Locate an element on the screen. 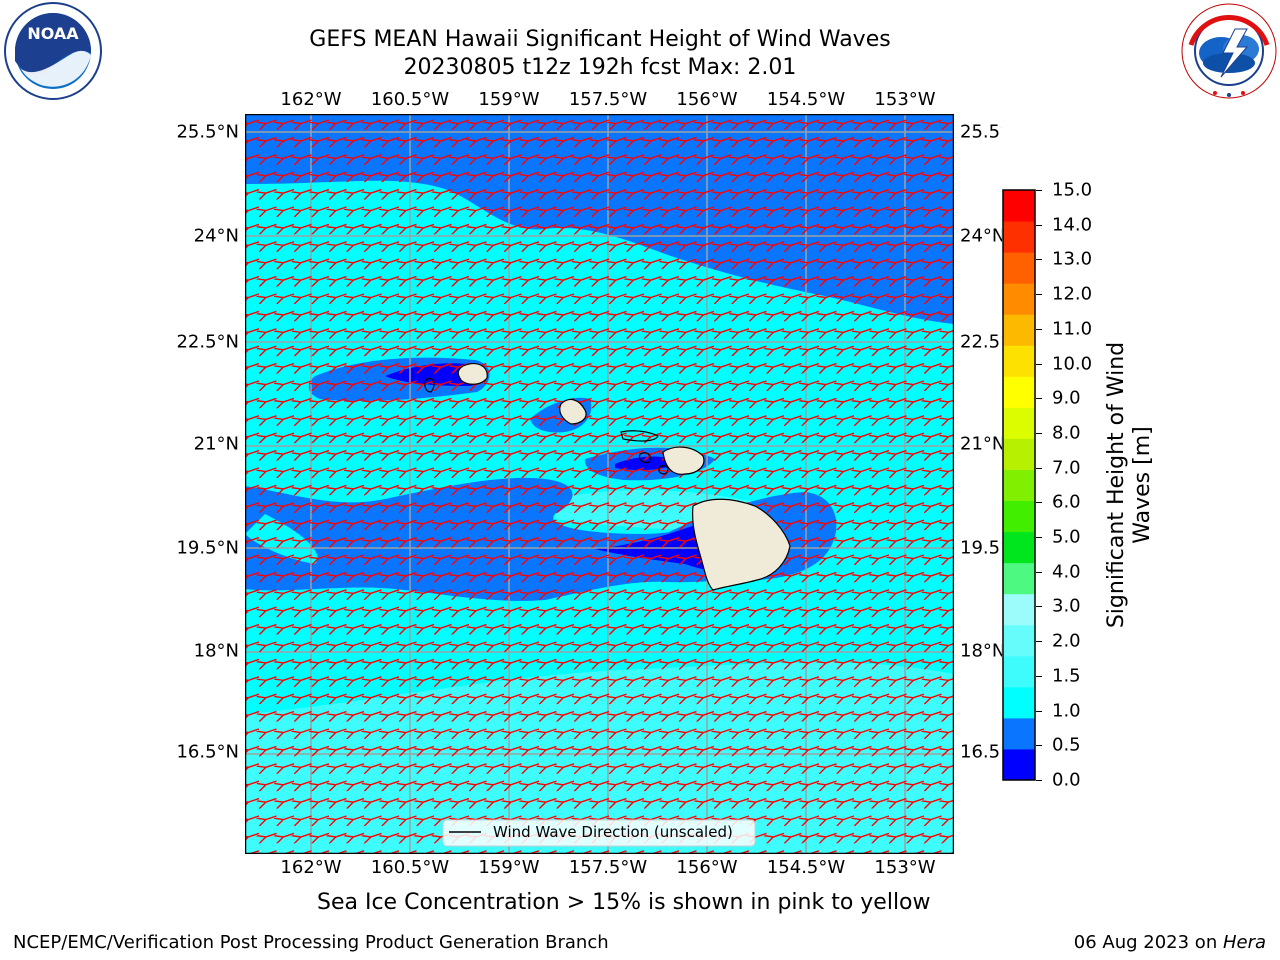 Image resolution: width=1280 pixels, height=960 pixels. colorbar-label-line1: Significant Height of Wind is located at coordinates (1116, 485).